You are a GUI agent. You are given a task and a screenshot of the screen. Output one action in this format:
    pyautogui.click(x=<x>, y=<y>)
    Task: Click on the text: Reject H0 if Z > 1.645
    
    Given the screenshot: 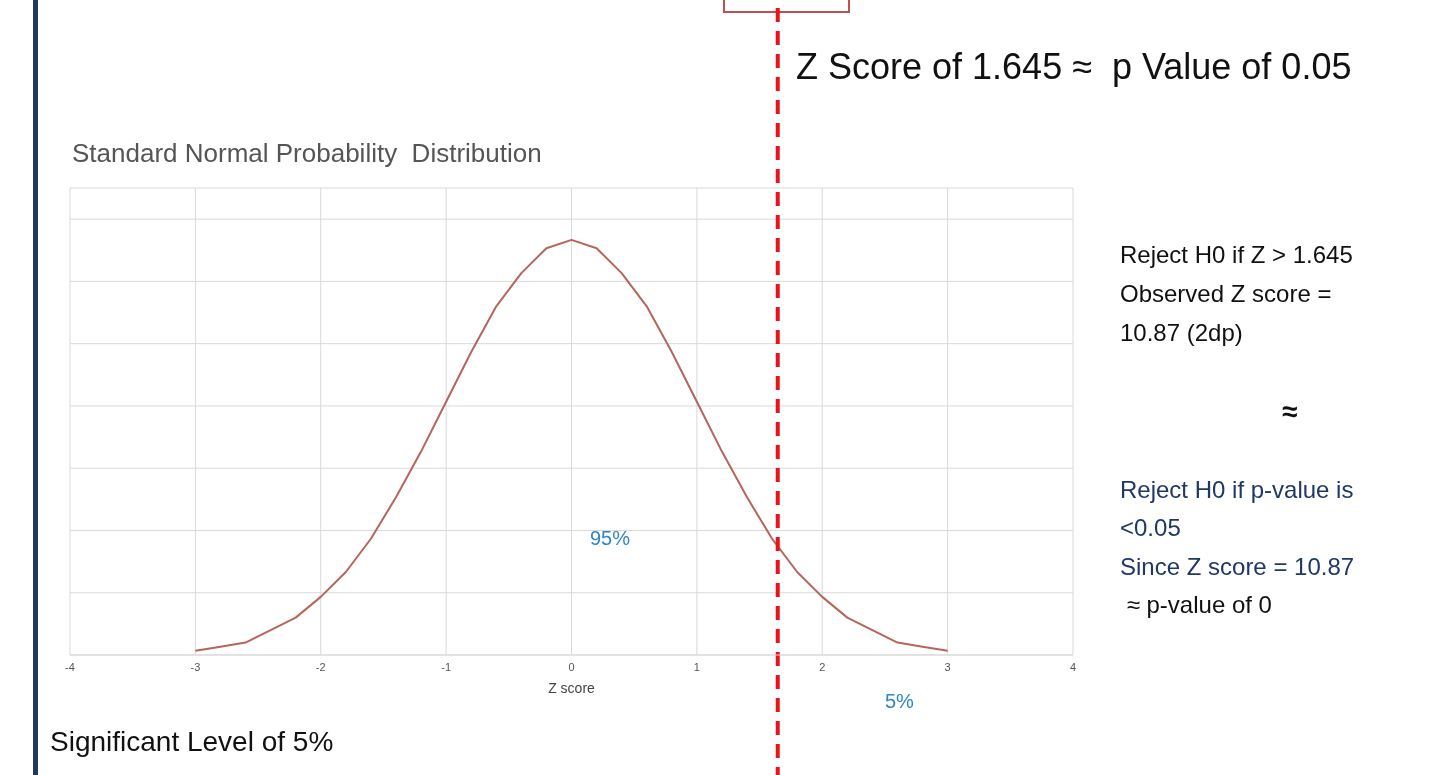 What is the action you would take?
    pyautogui.click(x=1236, y=255)
    